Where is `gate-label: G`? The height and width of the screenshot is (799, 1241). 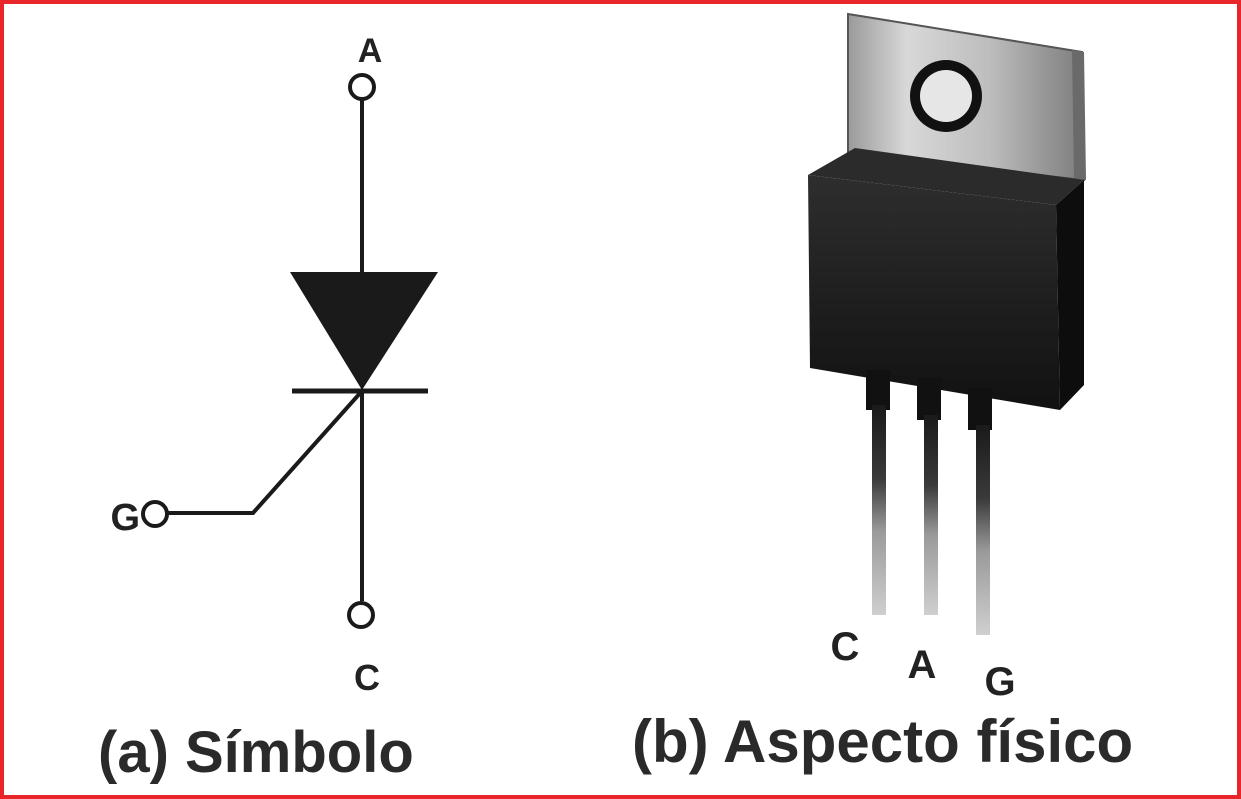
gate-label: G is located at coordinates (125, 518).